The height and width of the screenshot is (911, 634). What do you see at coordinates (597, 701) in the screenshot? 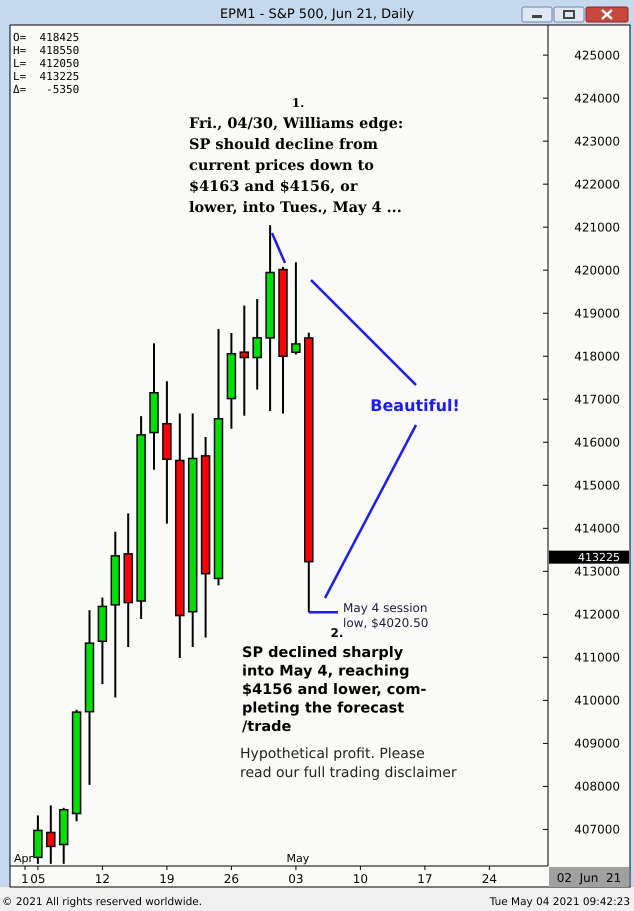
I see `y-tick-label: 410000` at bounding box center [597, 701].